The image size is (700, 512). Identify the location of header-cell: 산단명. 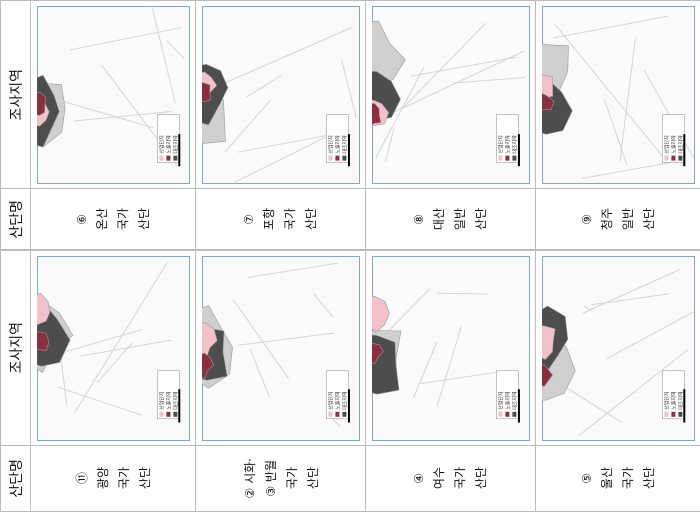
(15, 478).